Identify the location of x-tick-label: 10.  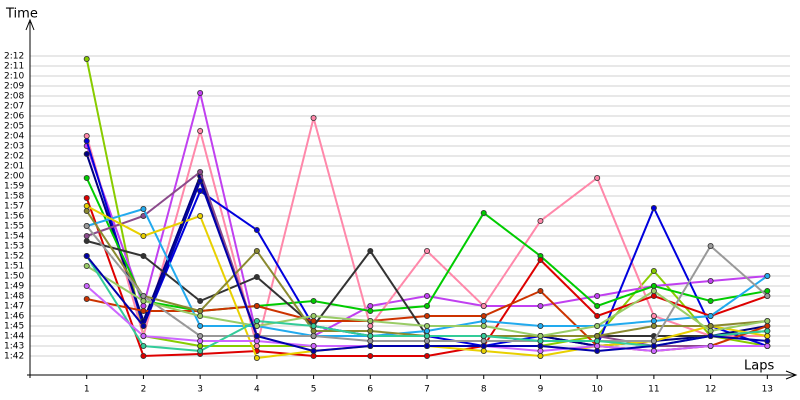
(597, 390).